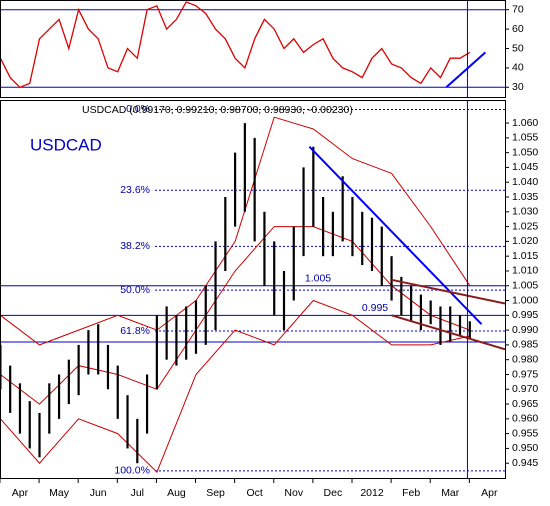  I want to click on x-tick-label: Feb, so click(411, 493).